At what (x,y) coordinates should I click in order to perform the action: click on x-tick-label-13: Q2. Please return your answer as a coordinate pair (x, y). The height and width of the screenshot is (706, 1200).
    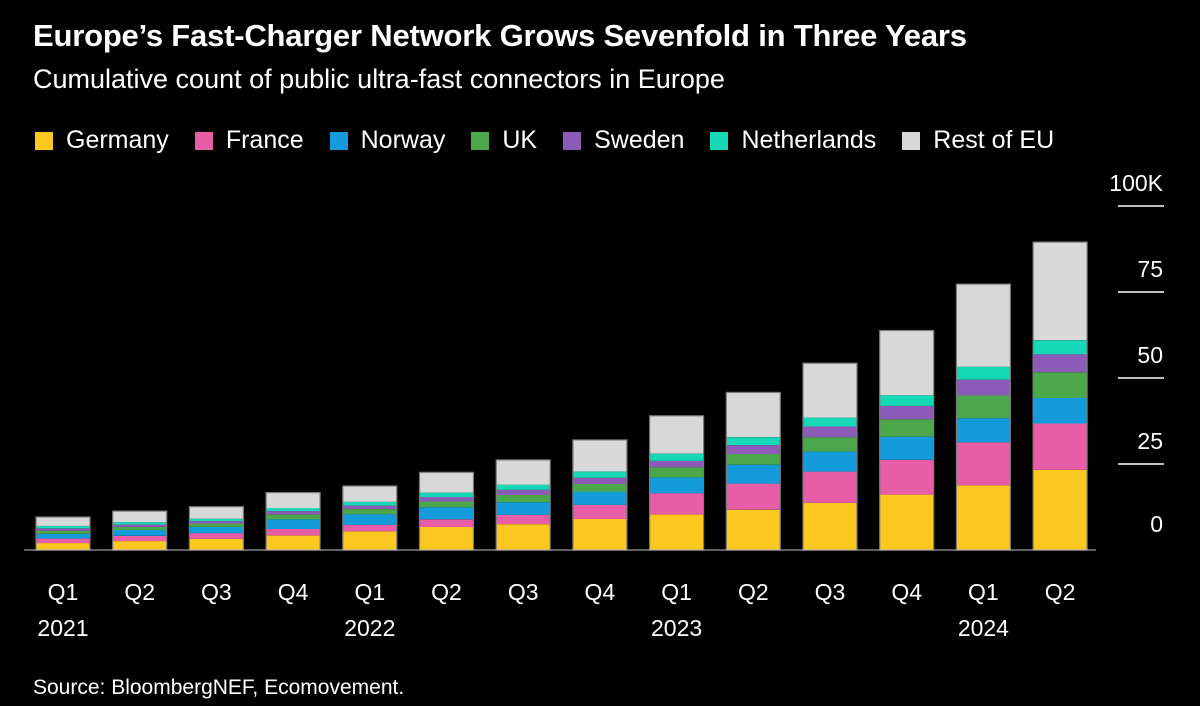
    Looking at the image, I should click on (1060, 592).